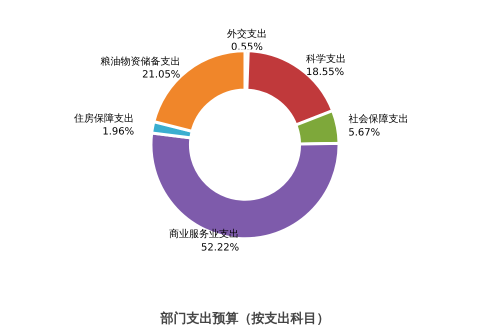  Describe the element at coordinates (245, 318) in the screenshot. I see `text: 部门支出预算（按支出科目）` at that location.